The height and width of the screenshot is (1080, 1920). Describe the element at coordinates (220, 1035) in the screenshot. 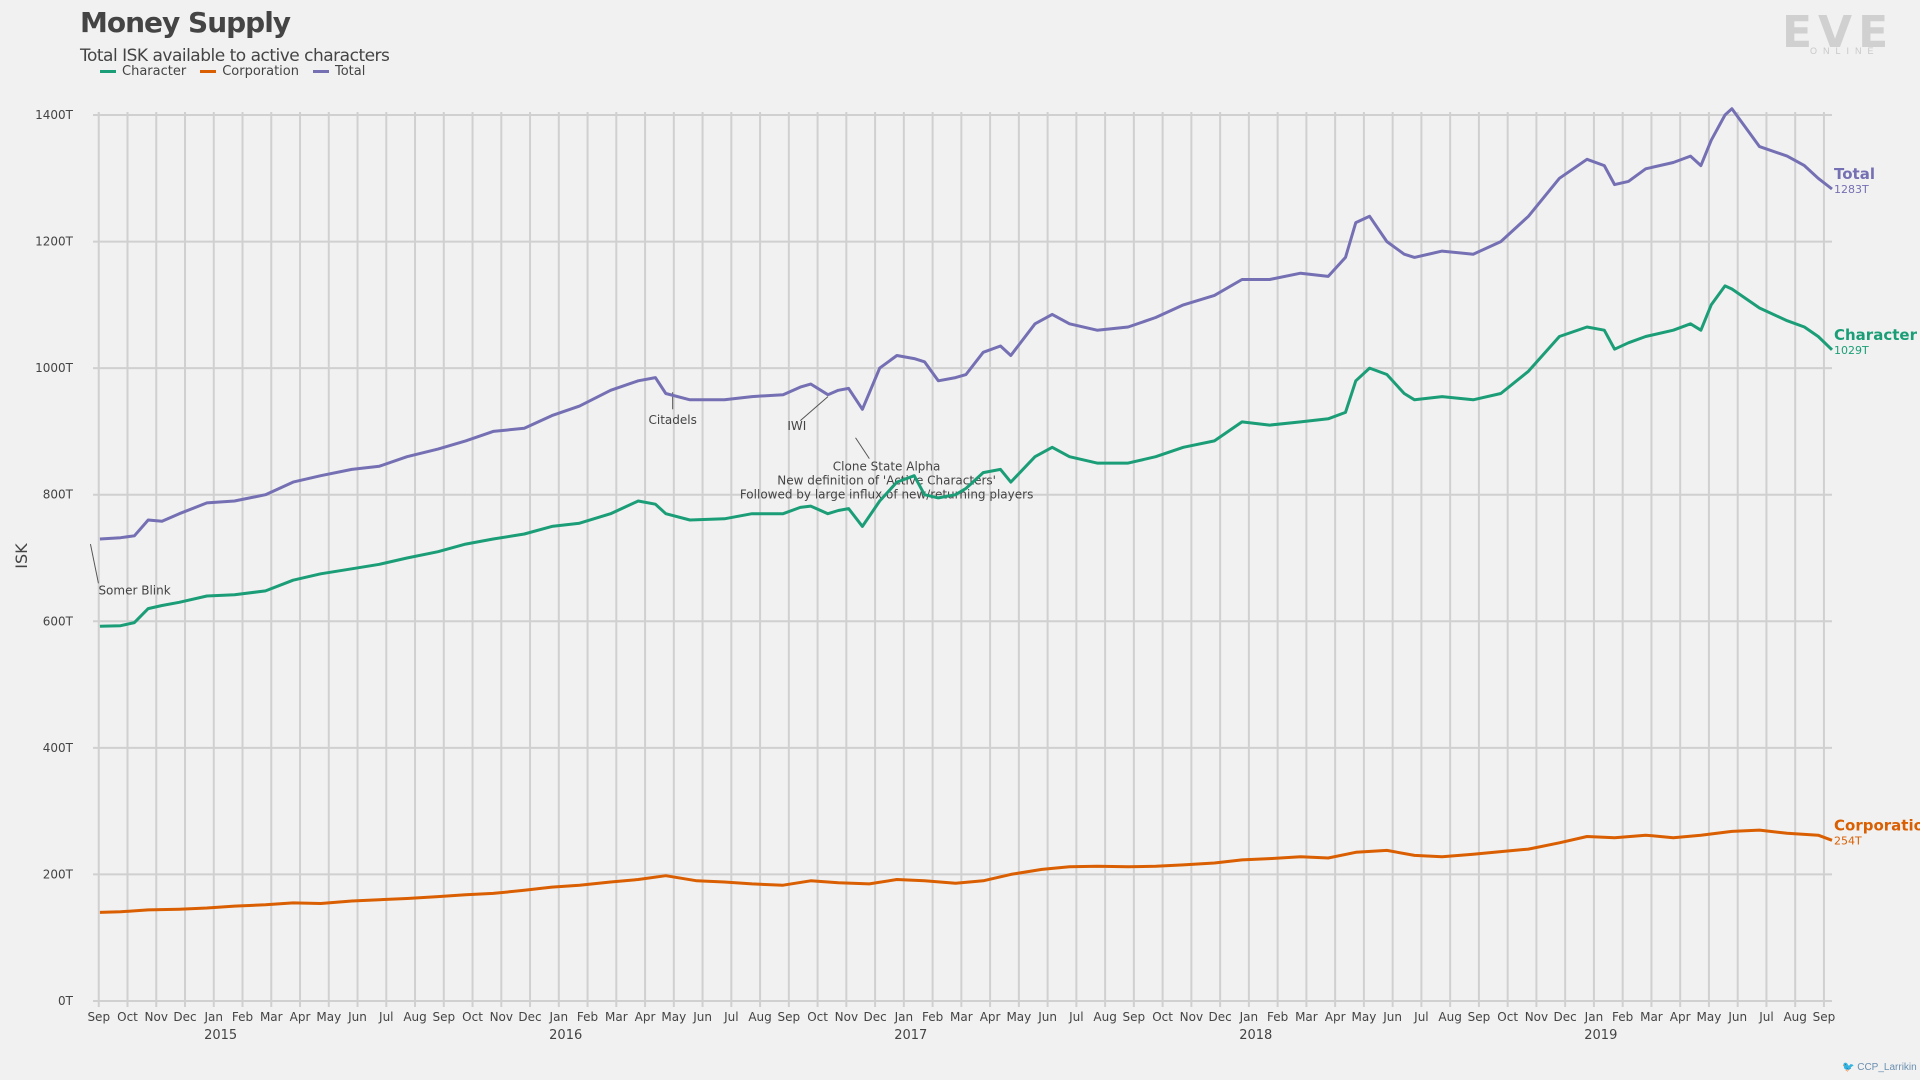

I see `x-year-label: 2015` at that location.